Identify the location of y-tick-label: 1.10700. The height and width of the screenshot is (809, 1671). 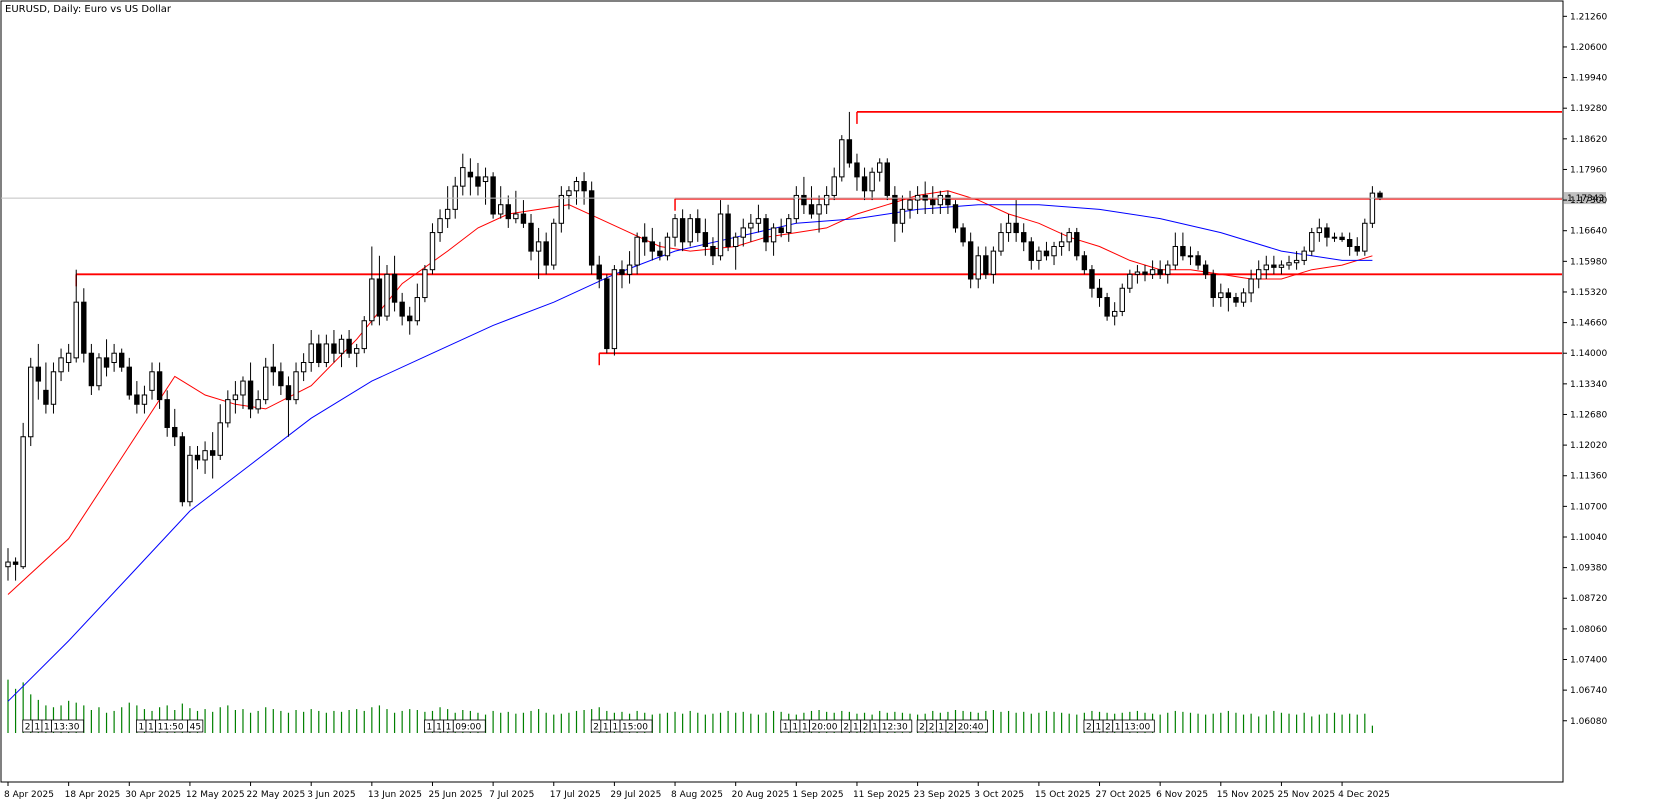
(1588, 507).